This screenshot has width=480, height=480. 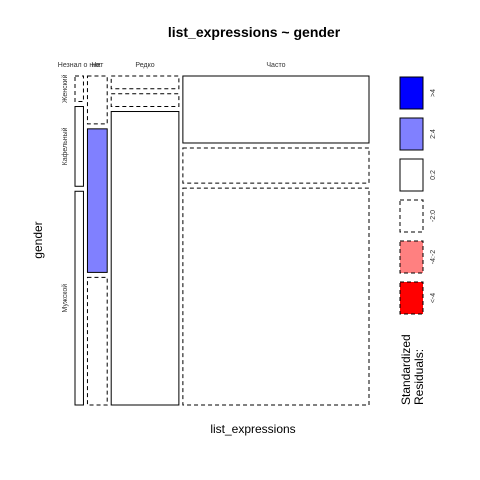 What do you see at coordinates (406, 369) in the screenshot?
I see `legend-title-line-1: Standardized` at bounding box center [406, 369].